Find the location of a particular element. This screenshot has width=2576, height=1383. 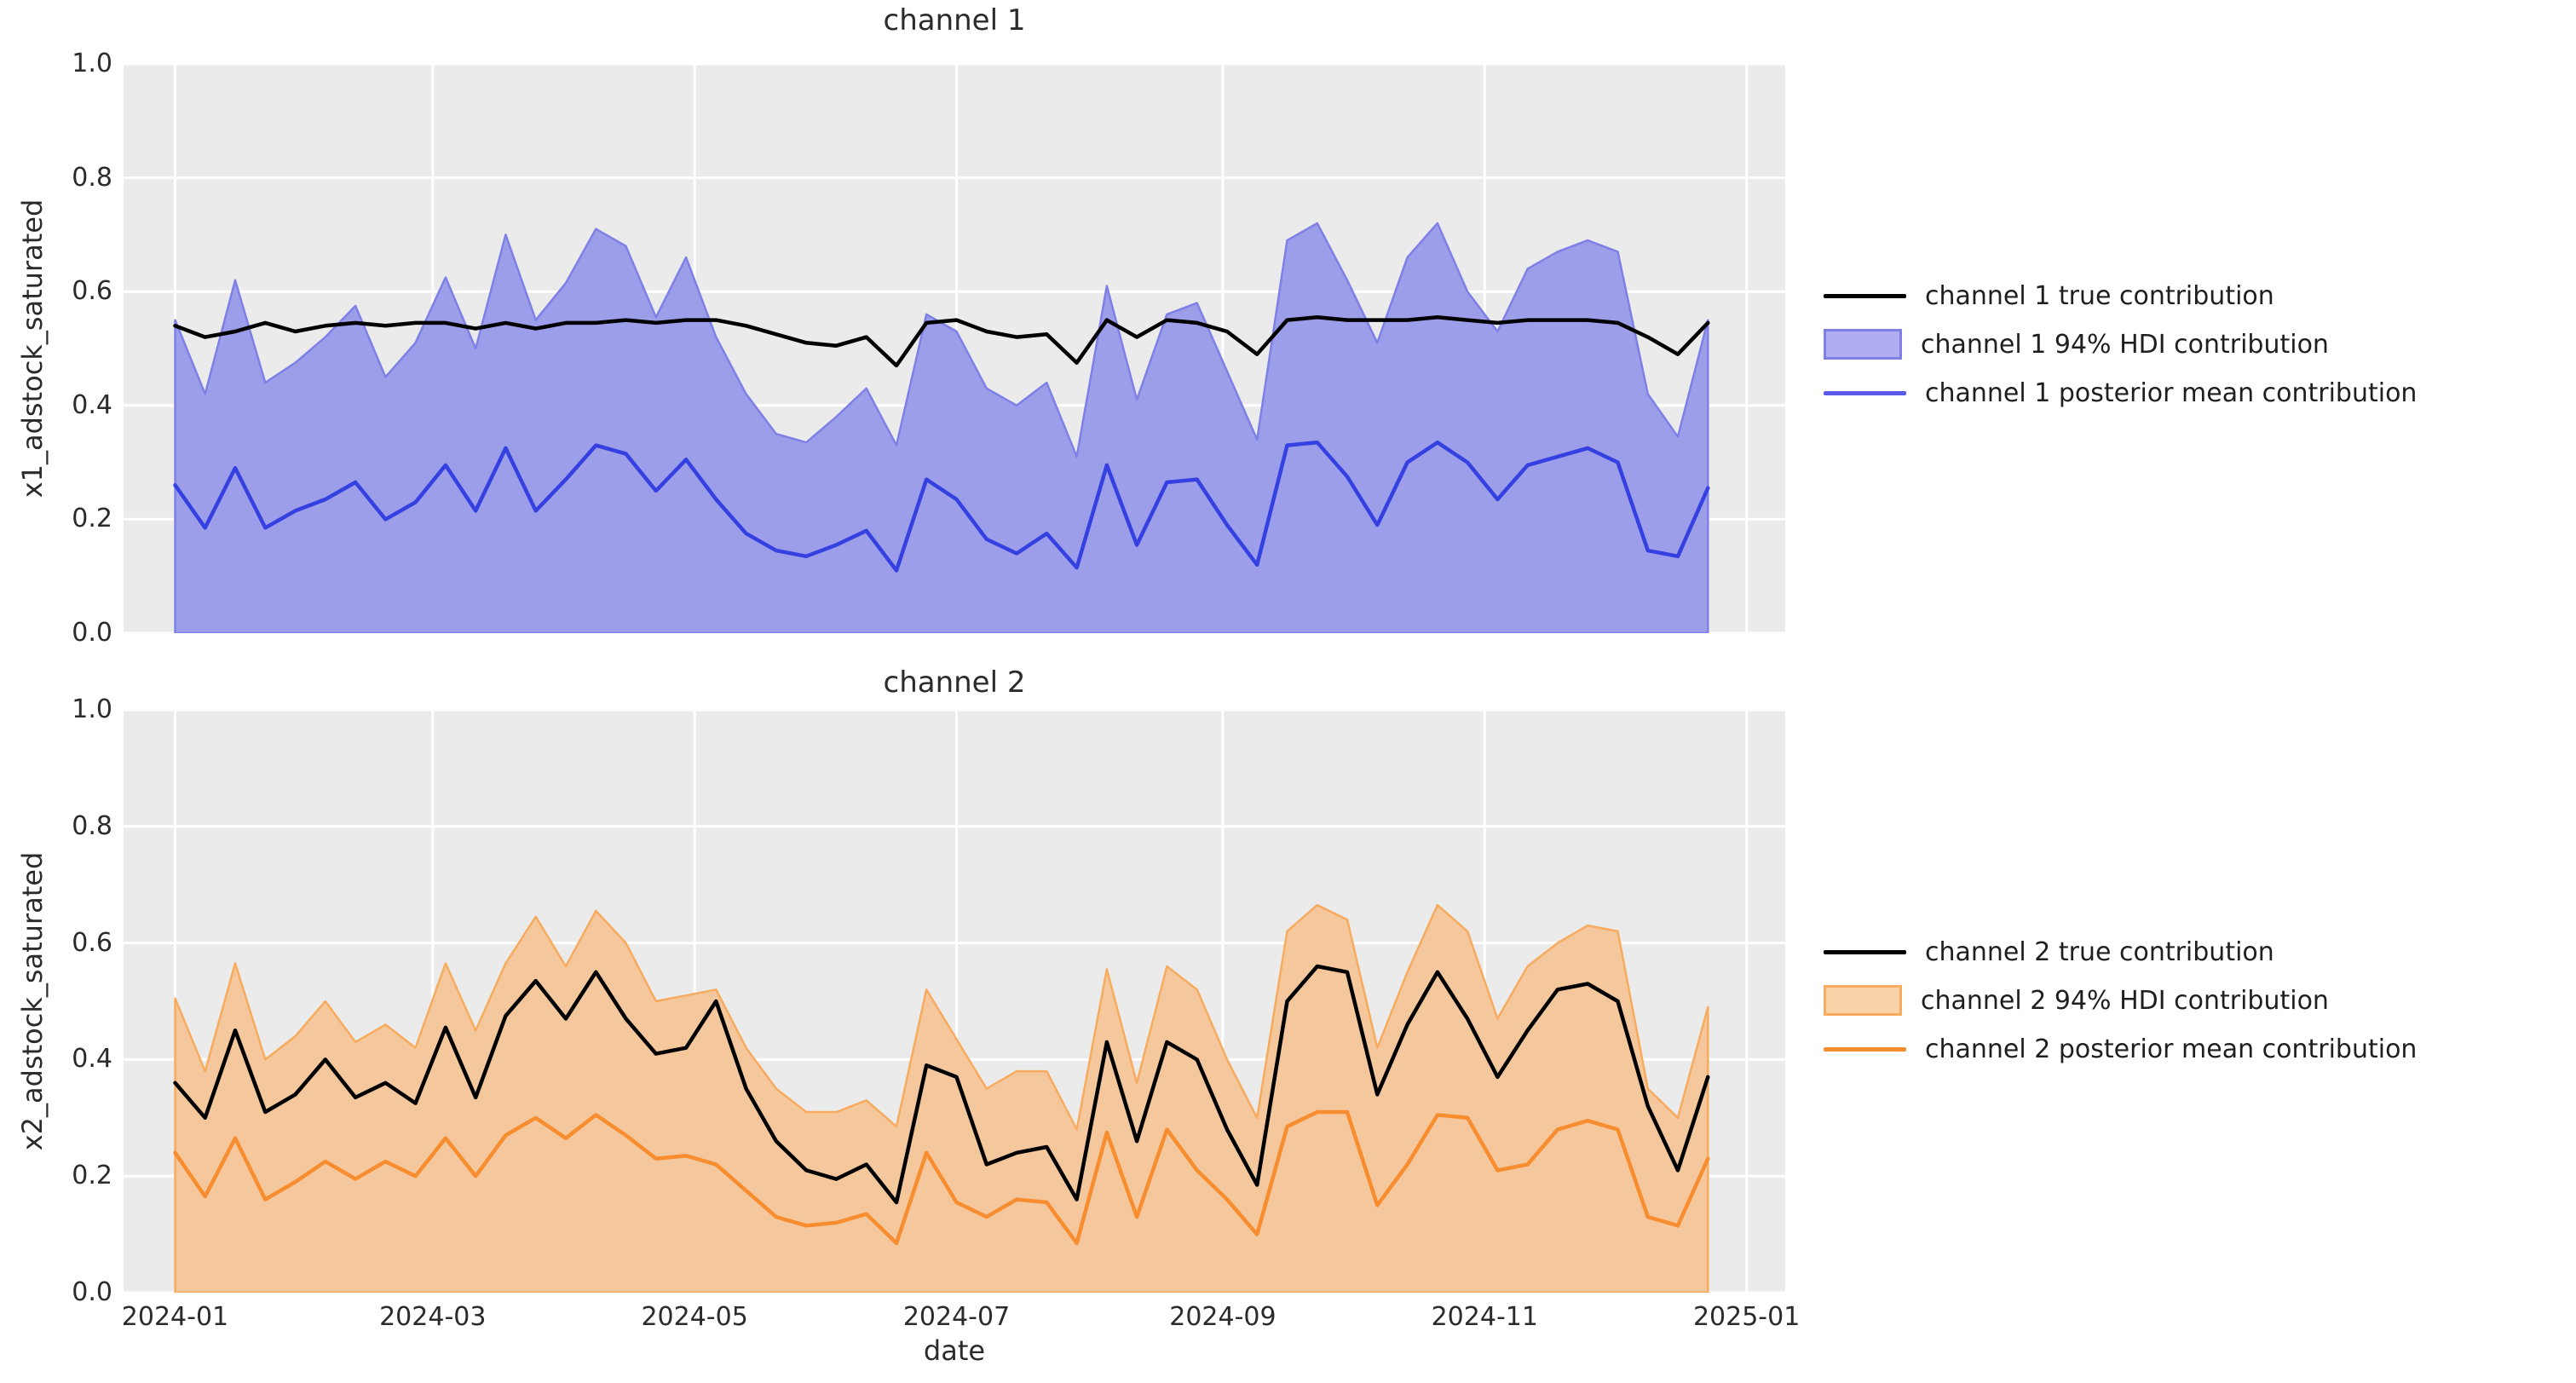

legend-item: channel 1 94% HDI contribution is located at coordinates (2076, 344).